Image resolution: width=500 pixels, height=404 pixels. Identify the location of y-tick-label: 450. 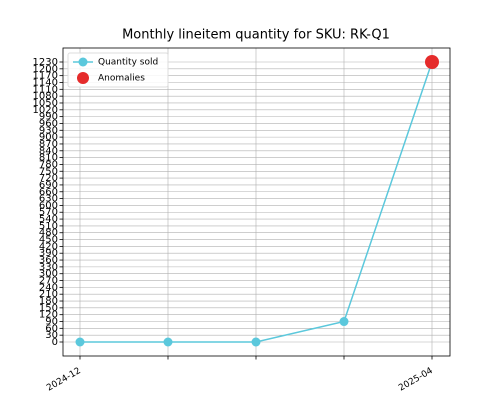
(48, 240).